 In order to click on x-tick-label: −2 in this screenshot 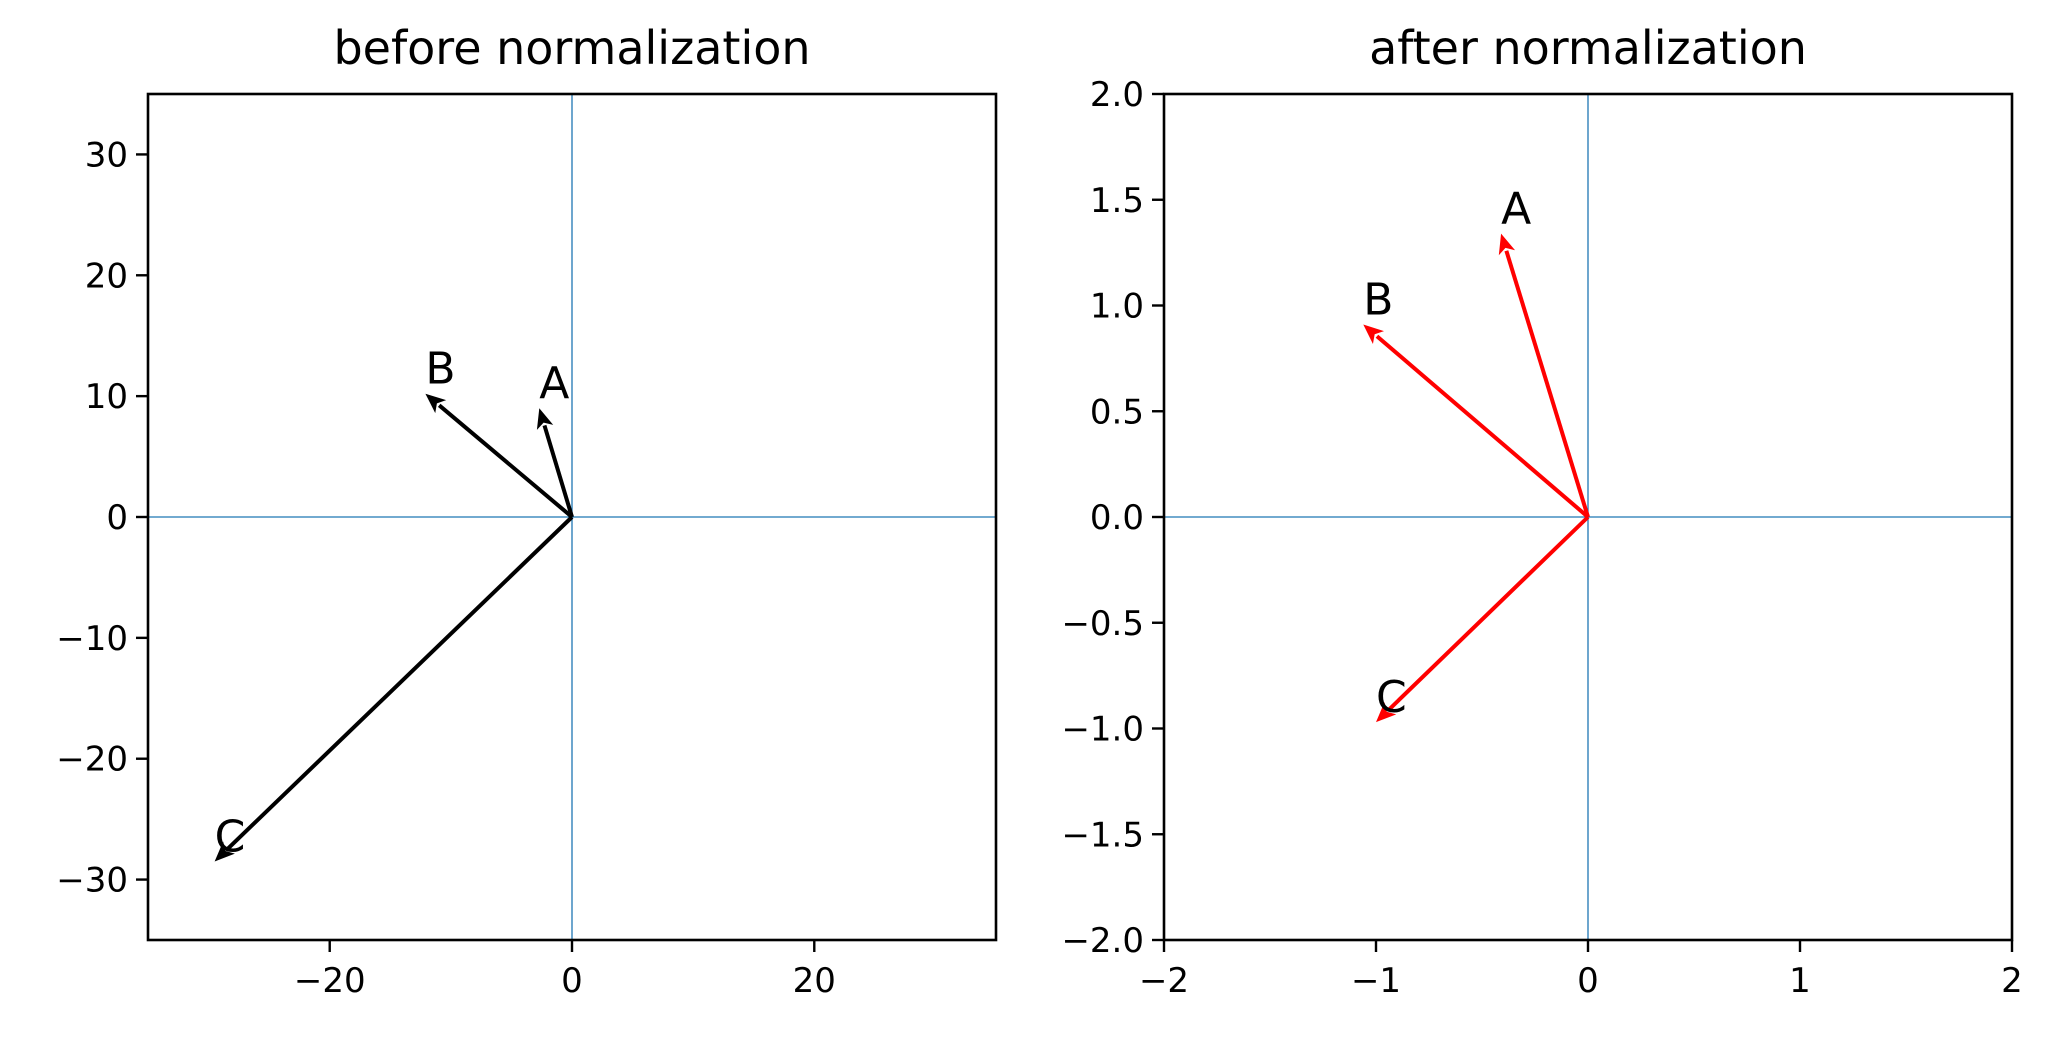, I will do `click(1164, 981)`.